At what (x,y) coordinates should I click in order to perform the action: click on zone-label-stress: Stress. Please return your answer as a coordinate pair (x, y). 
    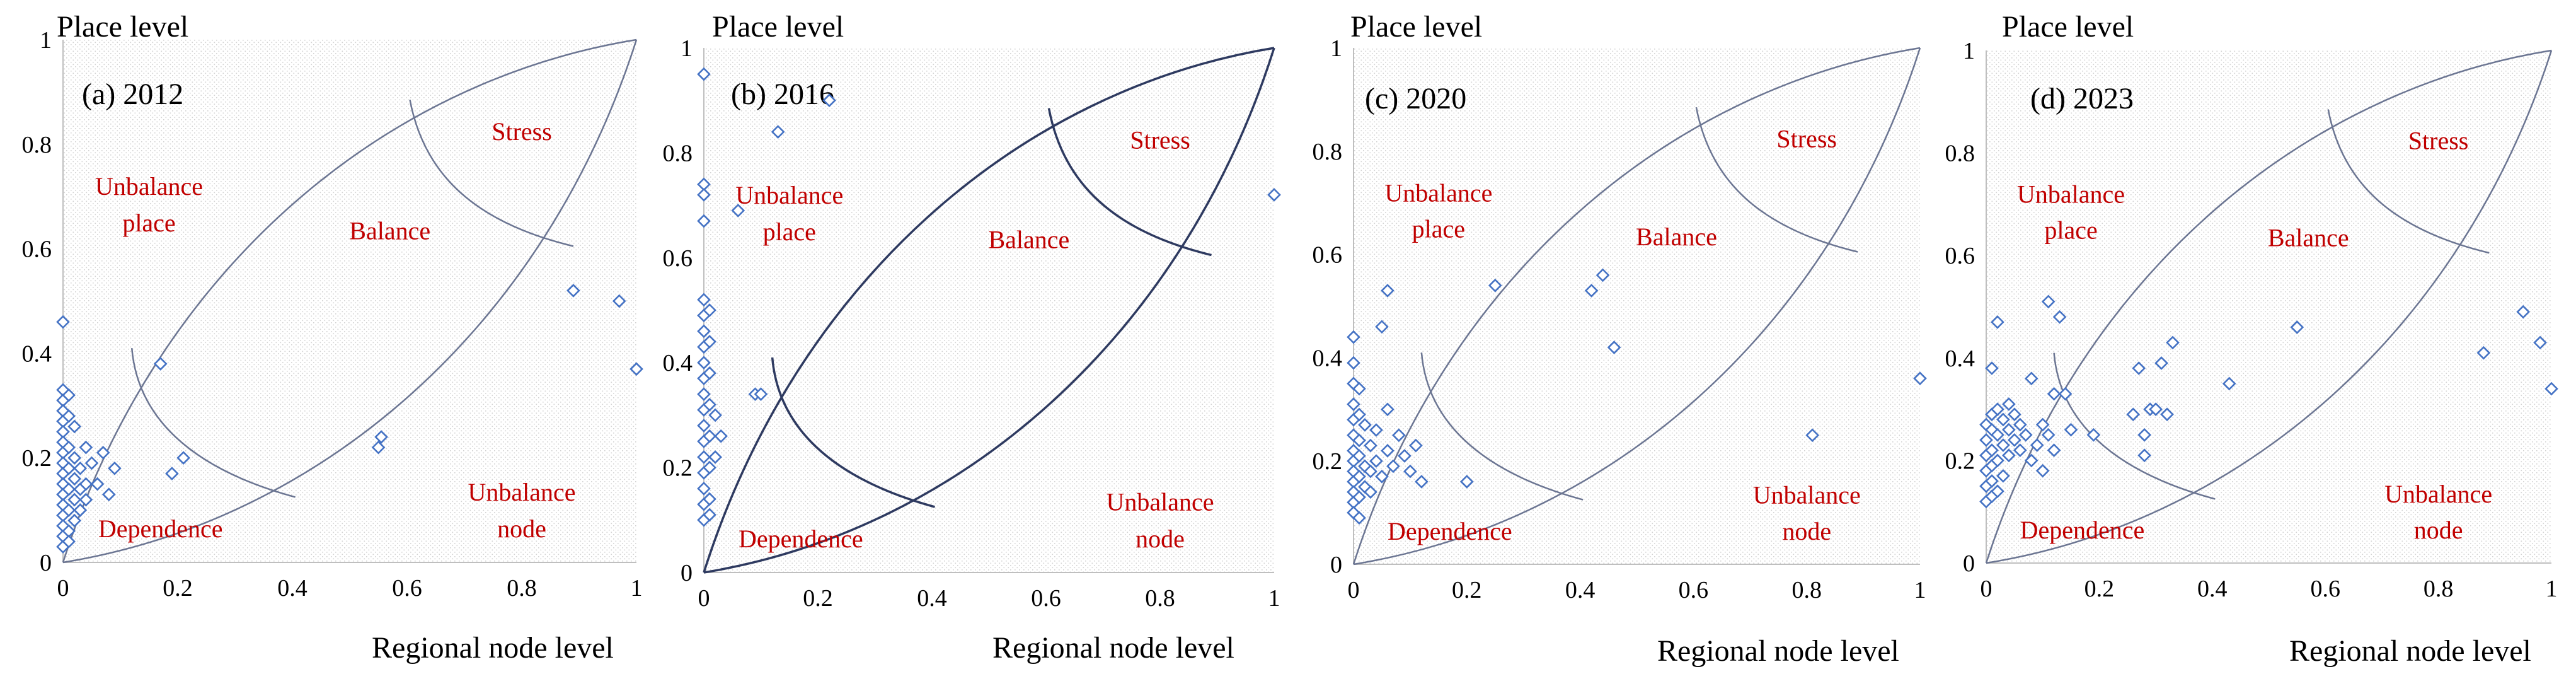
    Looking at the image, I should click on (2438, 140).